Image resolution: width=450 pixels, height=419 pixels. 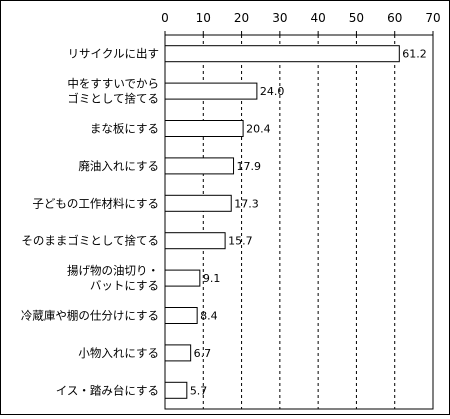 I want to click on value-label: 17.3, so click(x=246, y=203).